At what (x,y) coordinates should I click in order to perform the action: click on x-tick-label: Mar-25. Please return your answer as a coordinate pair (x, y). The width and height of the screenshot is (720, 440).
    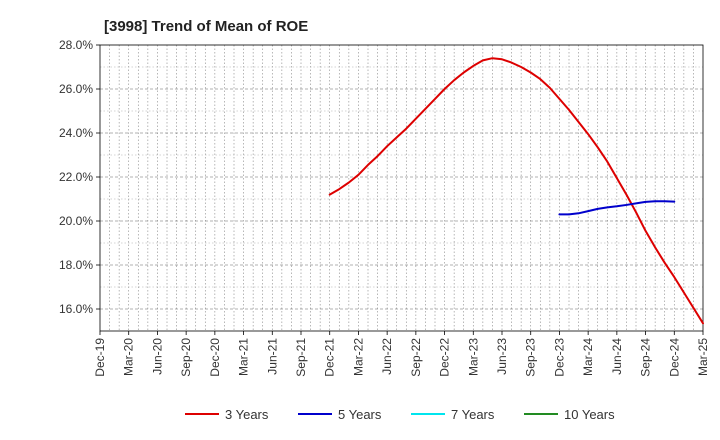
    Looking at the image, I should click on (703, 357).